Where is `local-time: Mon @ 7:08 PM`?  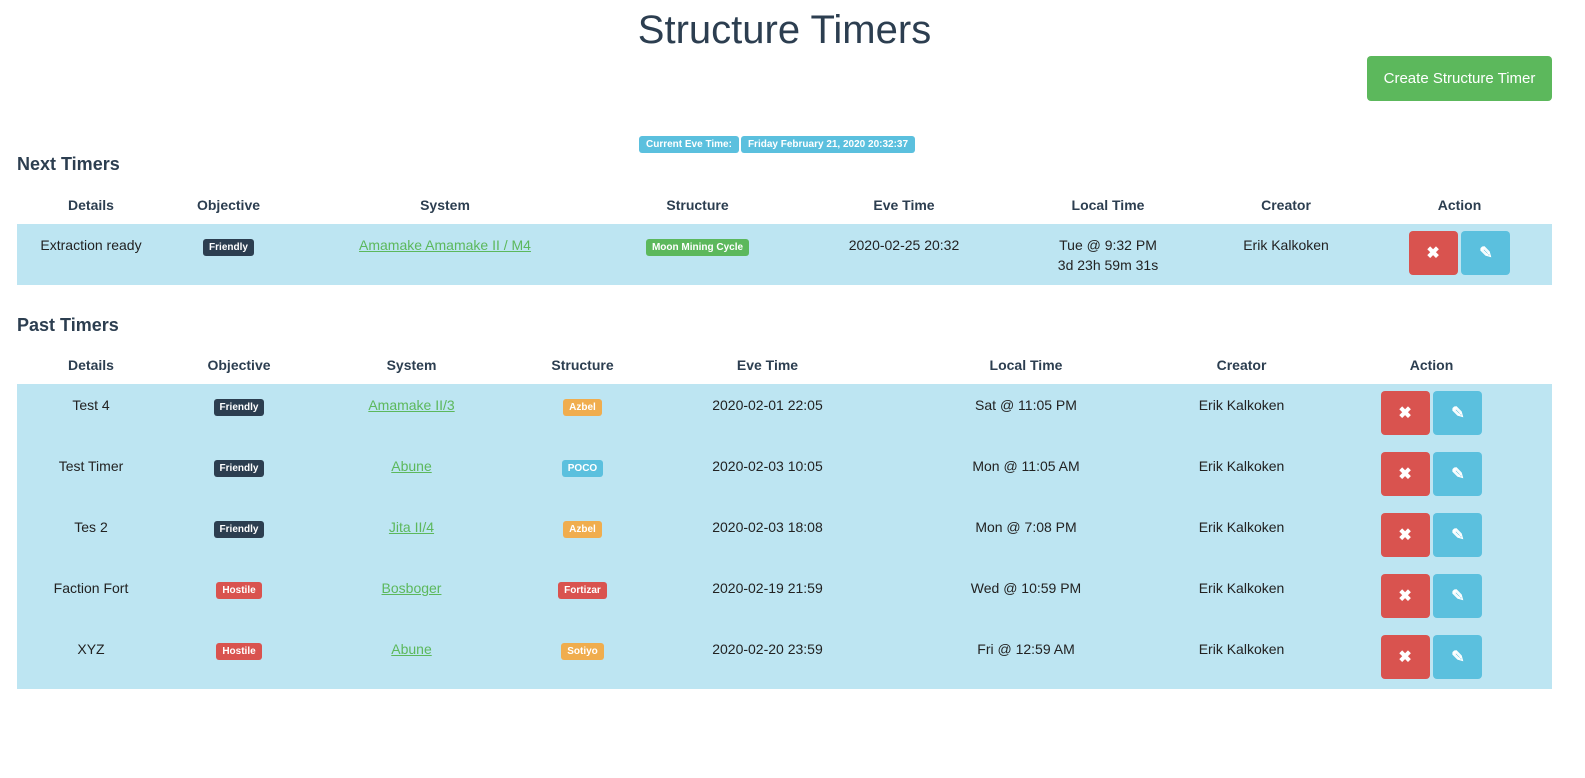 local-time: Mon @ 7:08 PM is located at coordinates (1026, 527).